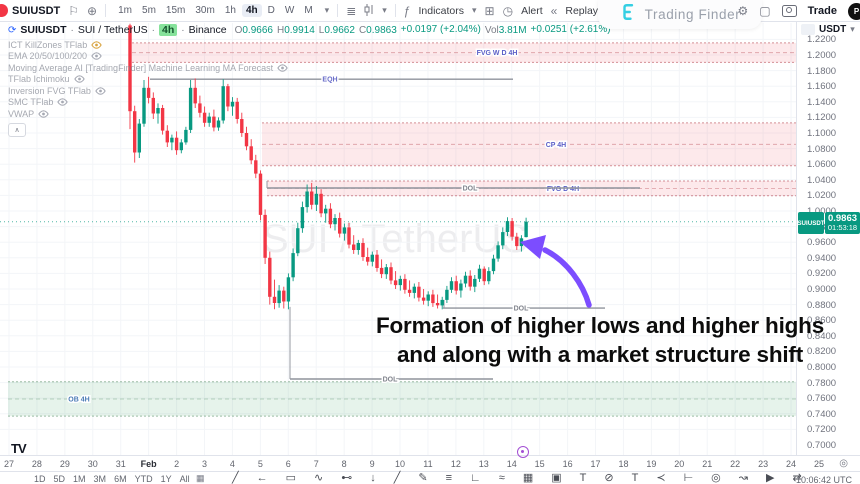 Image resolution: width=860 pixels, height=484 pixels. I want to click on indicator-row: TFlab Ichimoku, so click(148, 80).